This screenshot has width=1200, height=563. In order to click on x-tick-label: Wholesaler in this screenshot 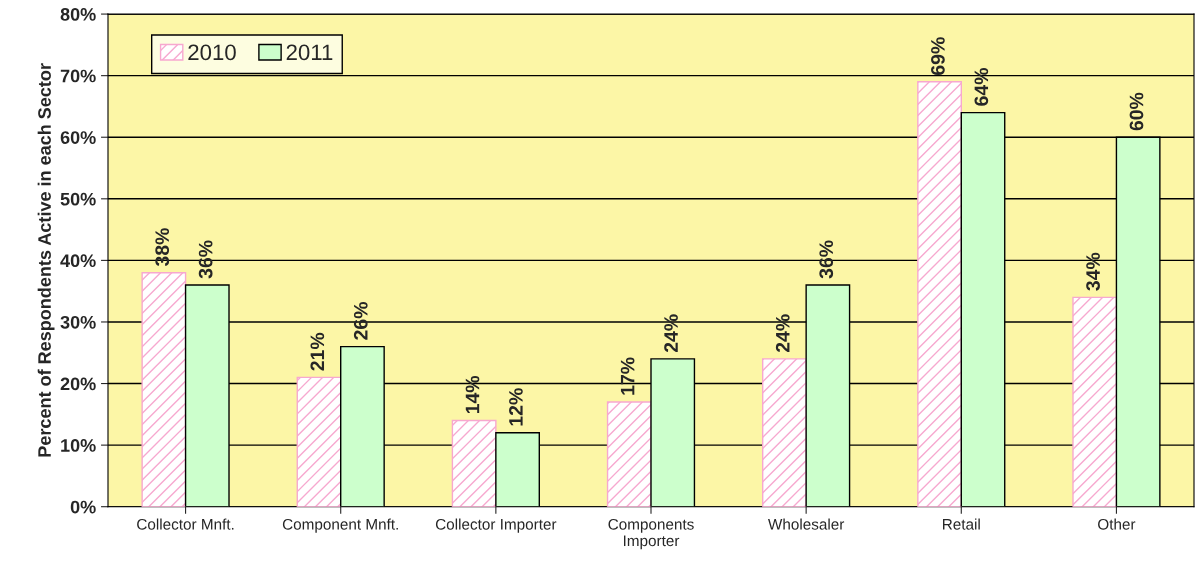, I will do `click(806, 524)`.